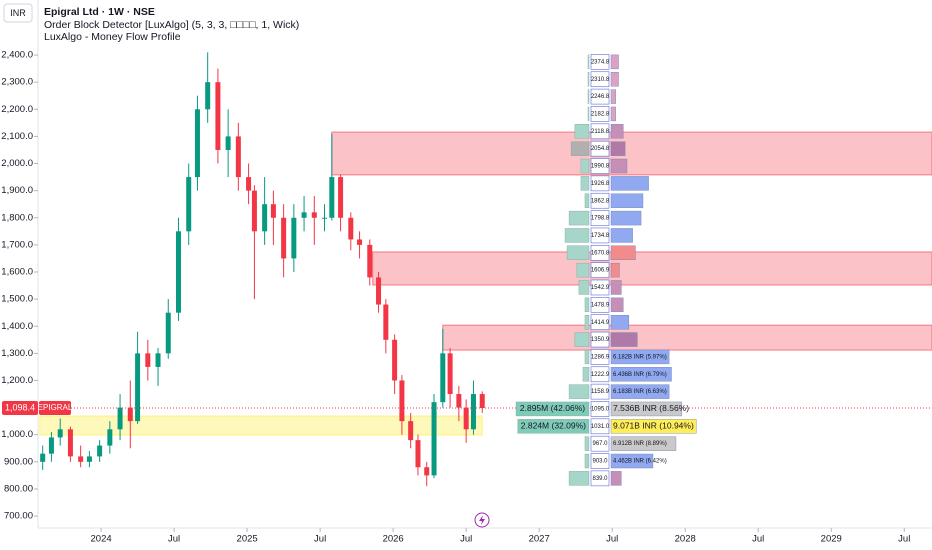 The height and width of the screenshot is (550, 932). Describe the element at coordinates (539, 539) in the screenshot. I see `x-tick-label: 2027` at that location.